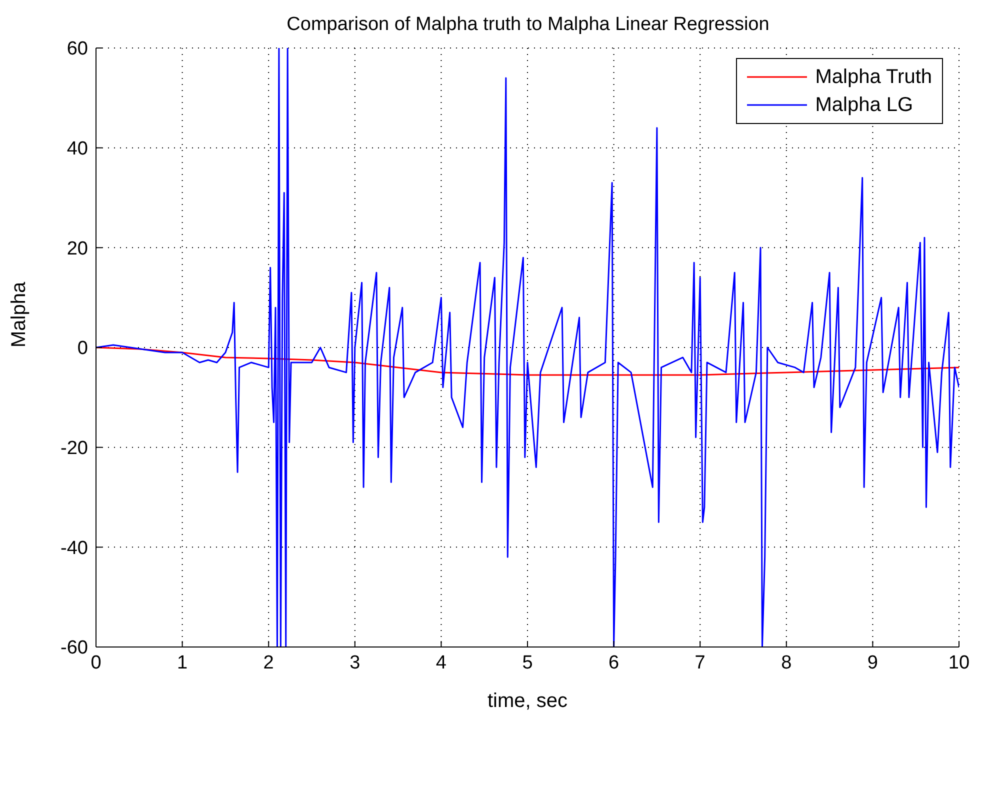  I want to click on y-tick-label: 0, so click(82, 349).